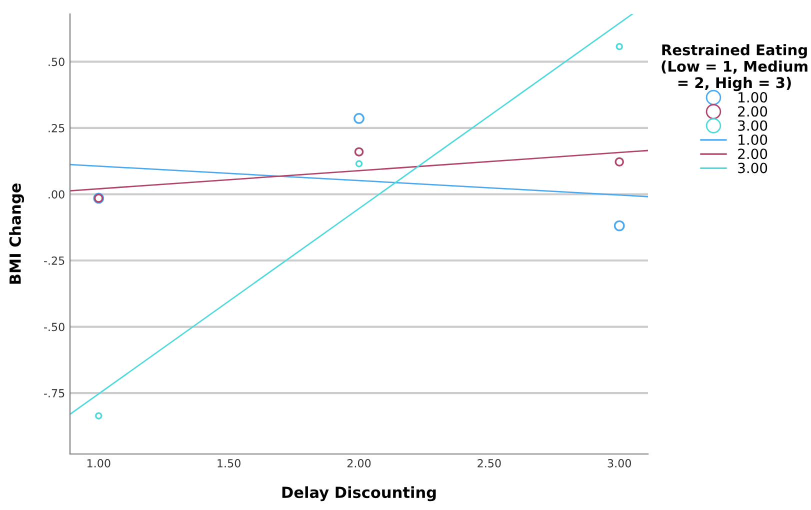 Image resolution: width=811 pixels, height=510 pixels. I want to click on y-tick-label: .50, so click(56, 62).